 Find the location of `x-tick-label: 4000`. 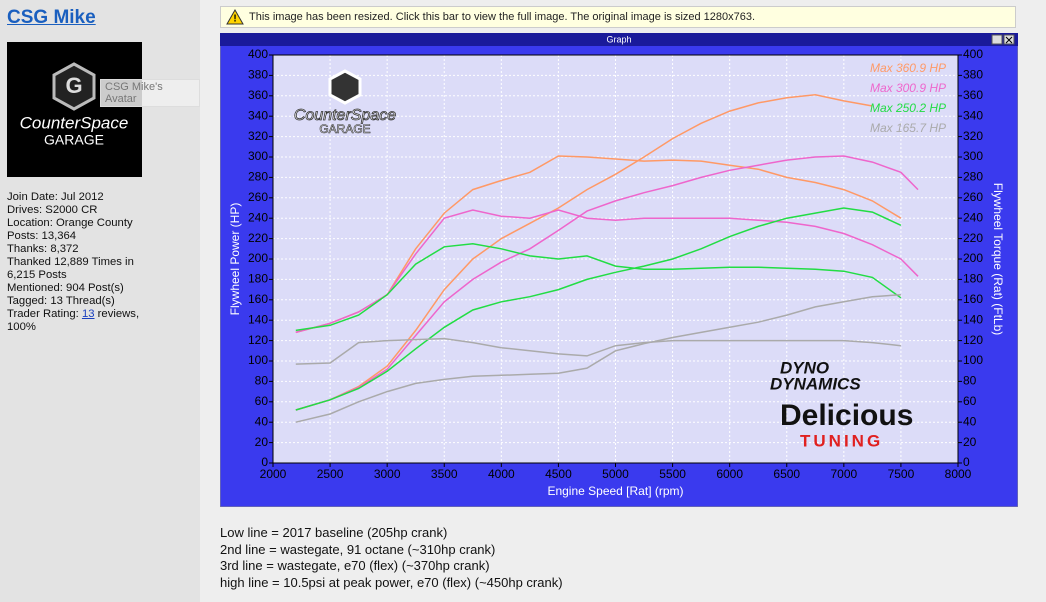

x-tick-label: 4000 is located at coordinates (501, 474).